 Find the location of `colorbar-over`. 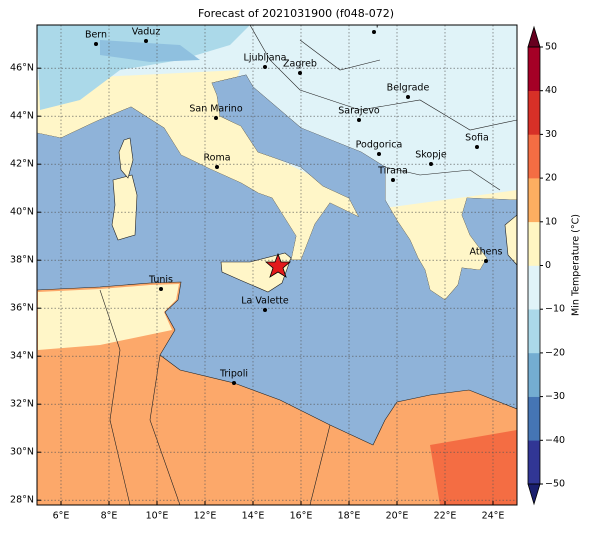

colorbar-over is located at coordinates (534, 36).